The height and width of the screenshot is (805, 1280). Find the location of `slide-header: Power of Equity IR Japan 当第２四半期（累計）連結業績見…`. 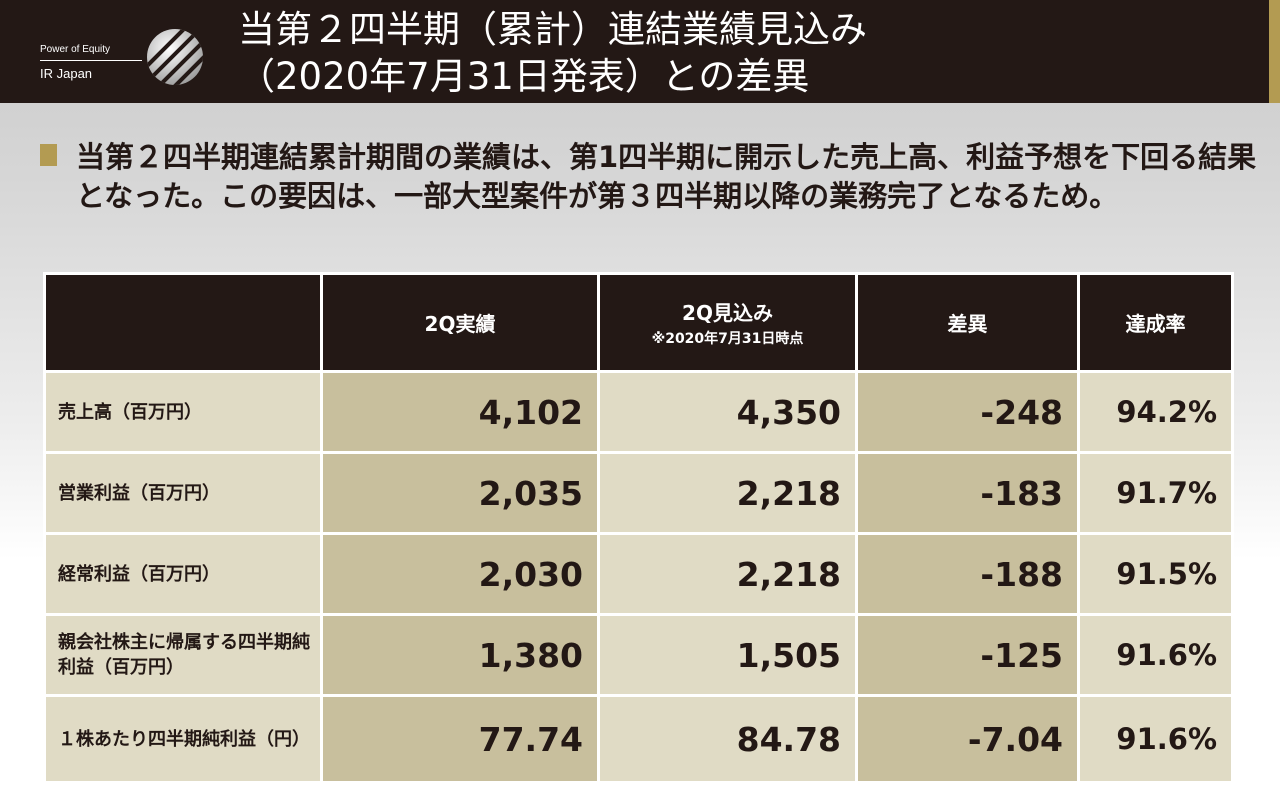

slide-header: Power of Equity IR Japan 当第２四半期（累計）連結業績見… is located at coordinates (640, 51).